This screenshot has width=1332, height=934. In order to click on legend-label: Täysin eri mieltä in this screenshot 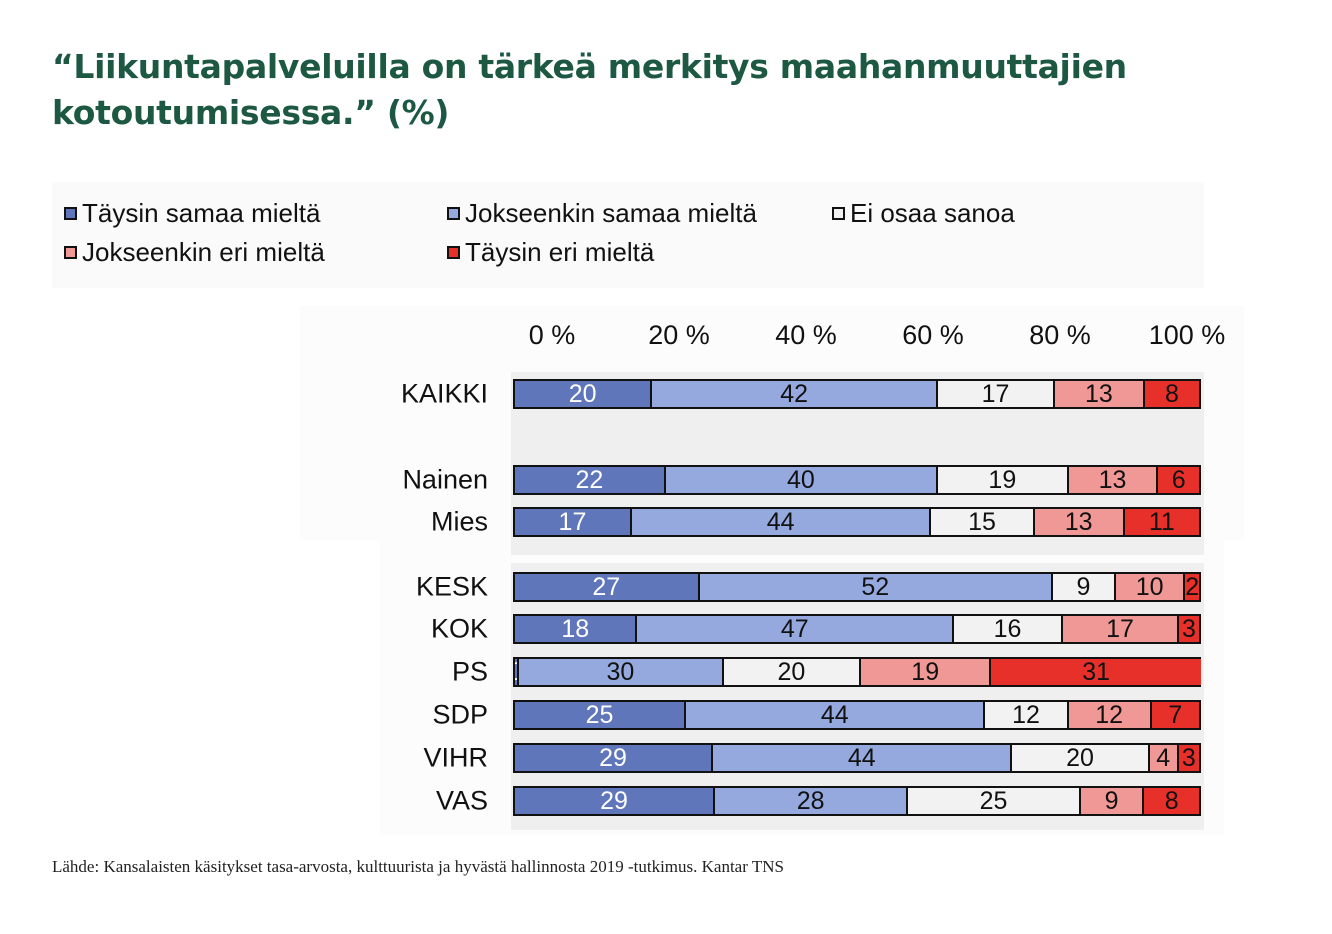, I will do `click(560, 252)`.